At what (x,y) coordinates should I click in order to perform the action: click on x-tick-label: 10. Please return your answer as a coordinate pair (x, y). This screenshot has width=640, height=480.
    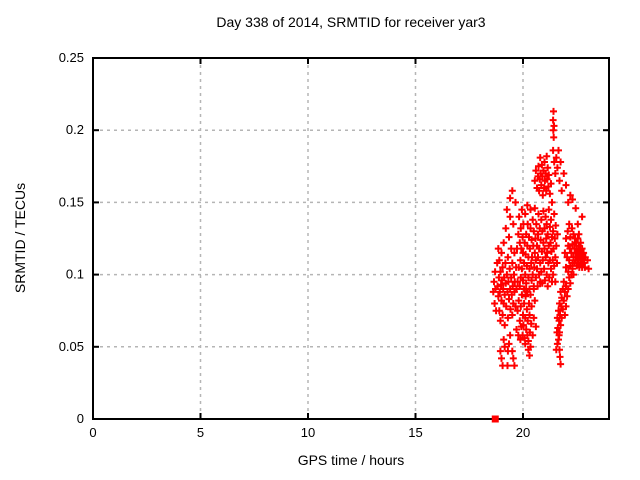
    Looking at the image, I should click on (308, 432).